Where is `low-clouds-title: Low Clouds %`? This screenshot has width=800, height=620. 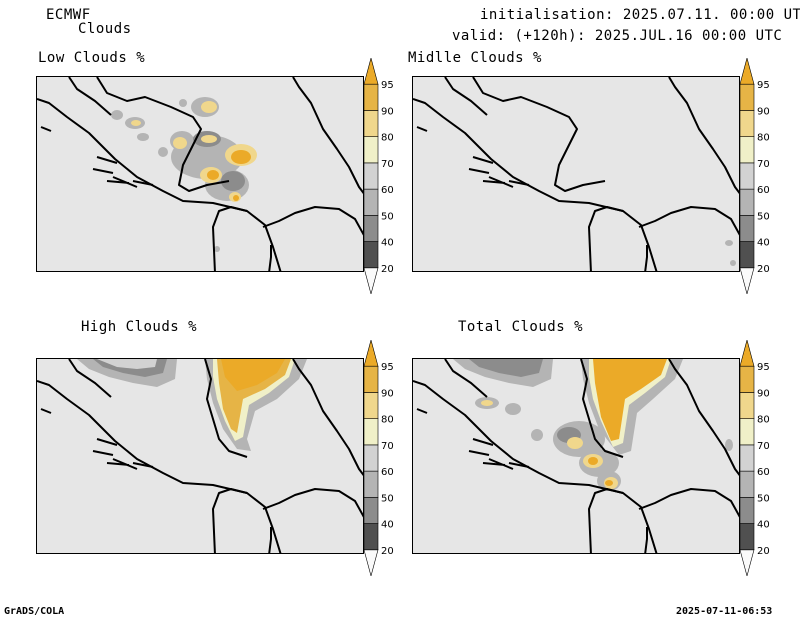
low-clouds-title: Low Clouds % is located at coordinates (92, 58).